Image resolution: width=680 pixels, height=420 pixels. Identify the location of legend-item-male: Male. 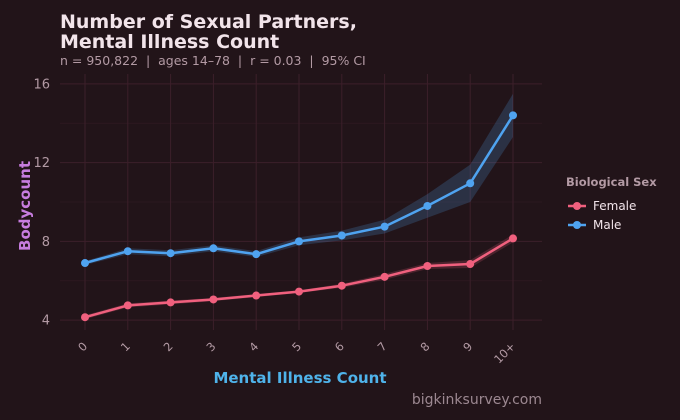
(594, 225).